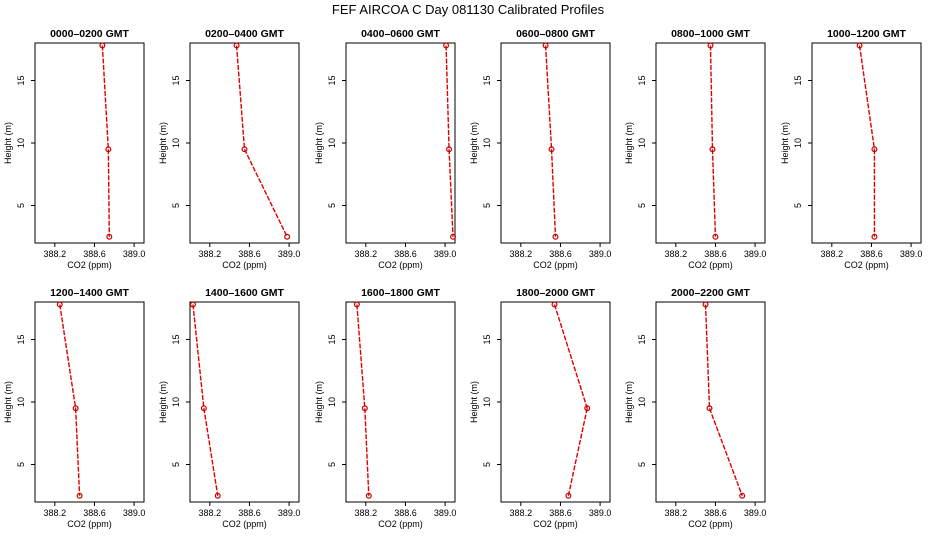 The image size is (936, 540). I want to click on panel-title: 0200–0400 GMT, so click(244, 34).